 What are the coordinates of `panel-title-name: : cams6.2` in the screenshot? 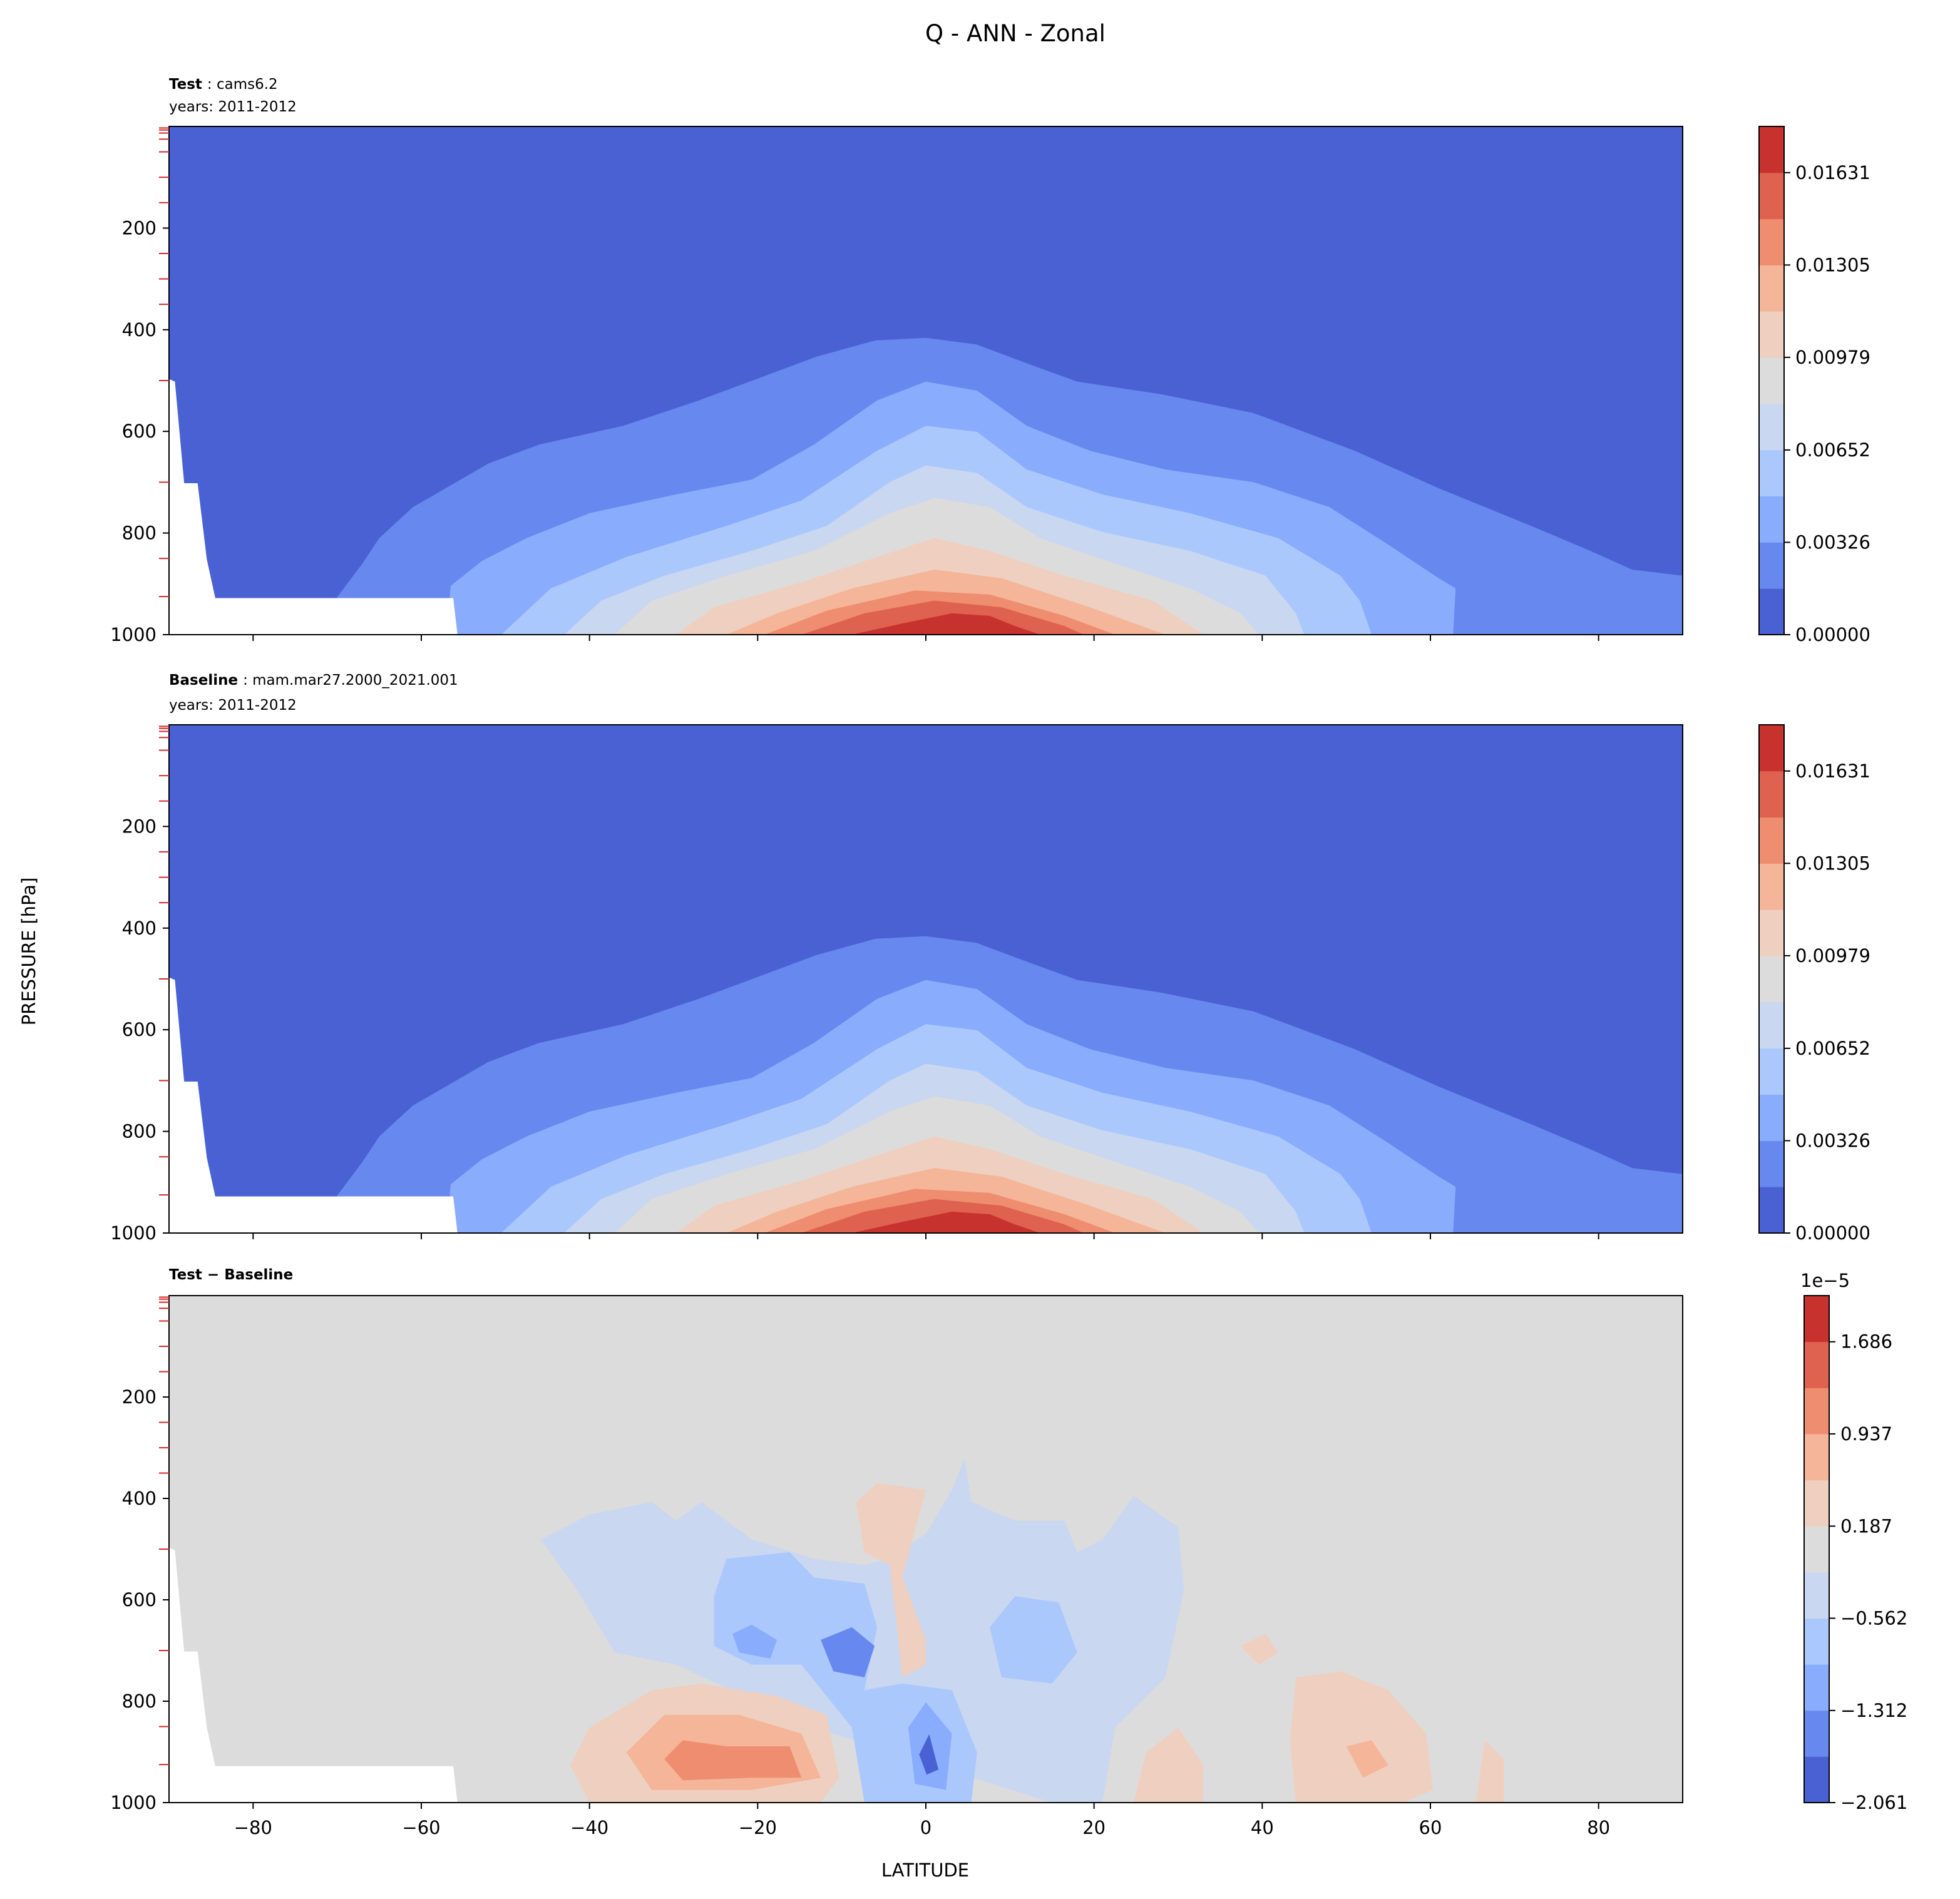 It's located at (242, 84).